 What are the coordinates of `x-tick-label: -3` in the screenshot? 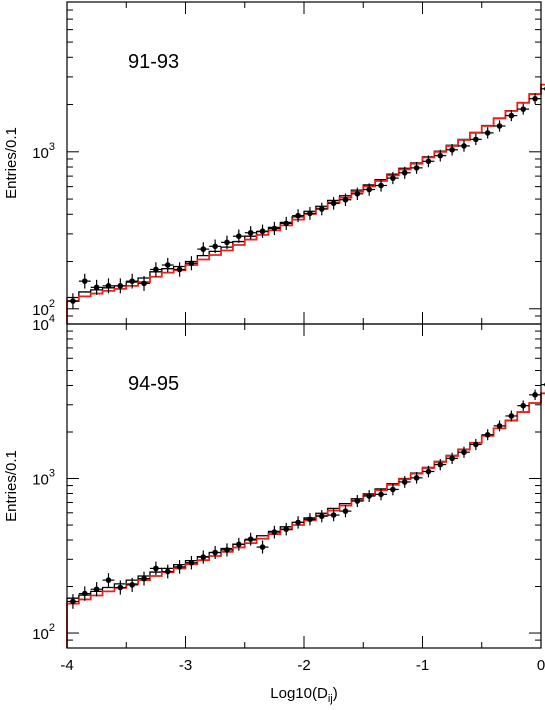 It's located at (185, 665).